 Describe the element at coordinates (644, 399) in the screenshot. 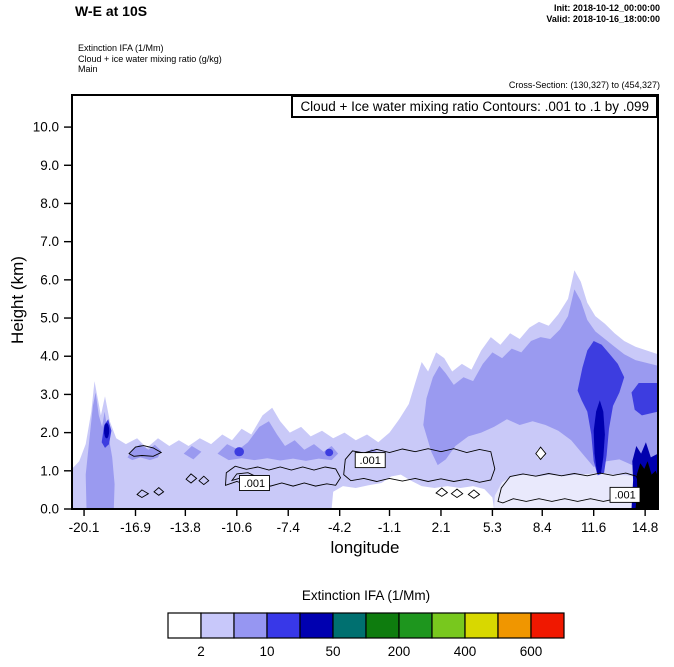

I see `cloud-shade-dark-right-edge` at that location.